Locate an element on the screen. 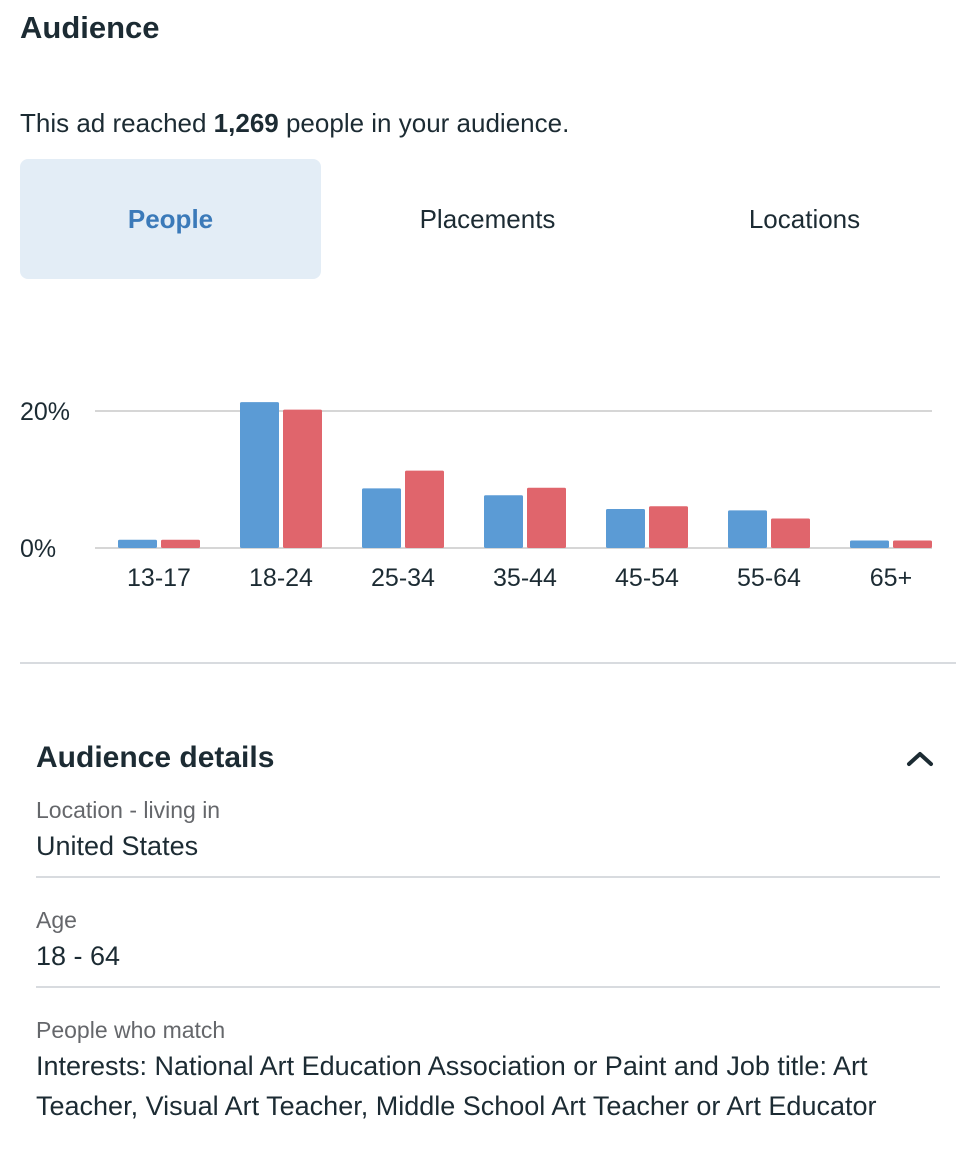 The width and height of the screenshot is (980, 1172). audience-tabs: People Placements Locations is located at coordinates (488, 219).